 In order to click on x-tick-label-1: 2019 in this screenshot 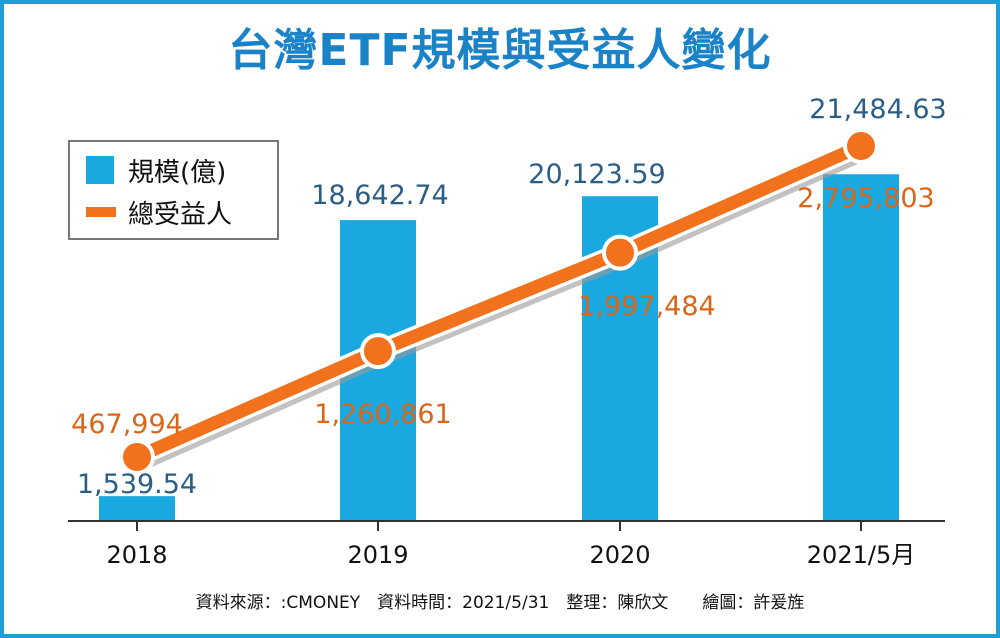, I will do `click(377, 555)`.